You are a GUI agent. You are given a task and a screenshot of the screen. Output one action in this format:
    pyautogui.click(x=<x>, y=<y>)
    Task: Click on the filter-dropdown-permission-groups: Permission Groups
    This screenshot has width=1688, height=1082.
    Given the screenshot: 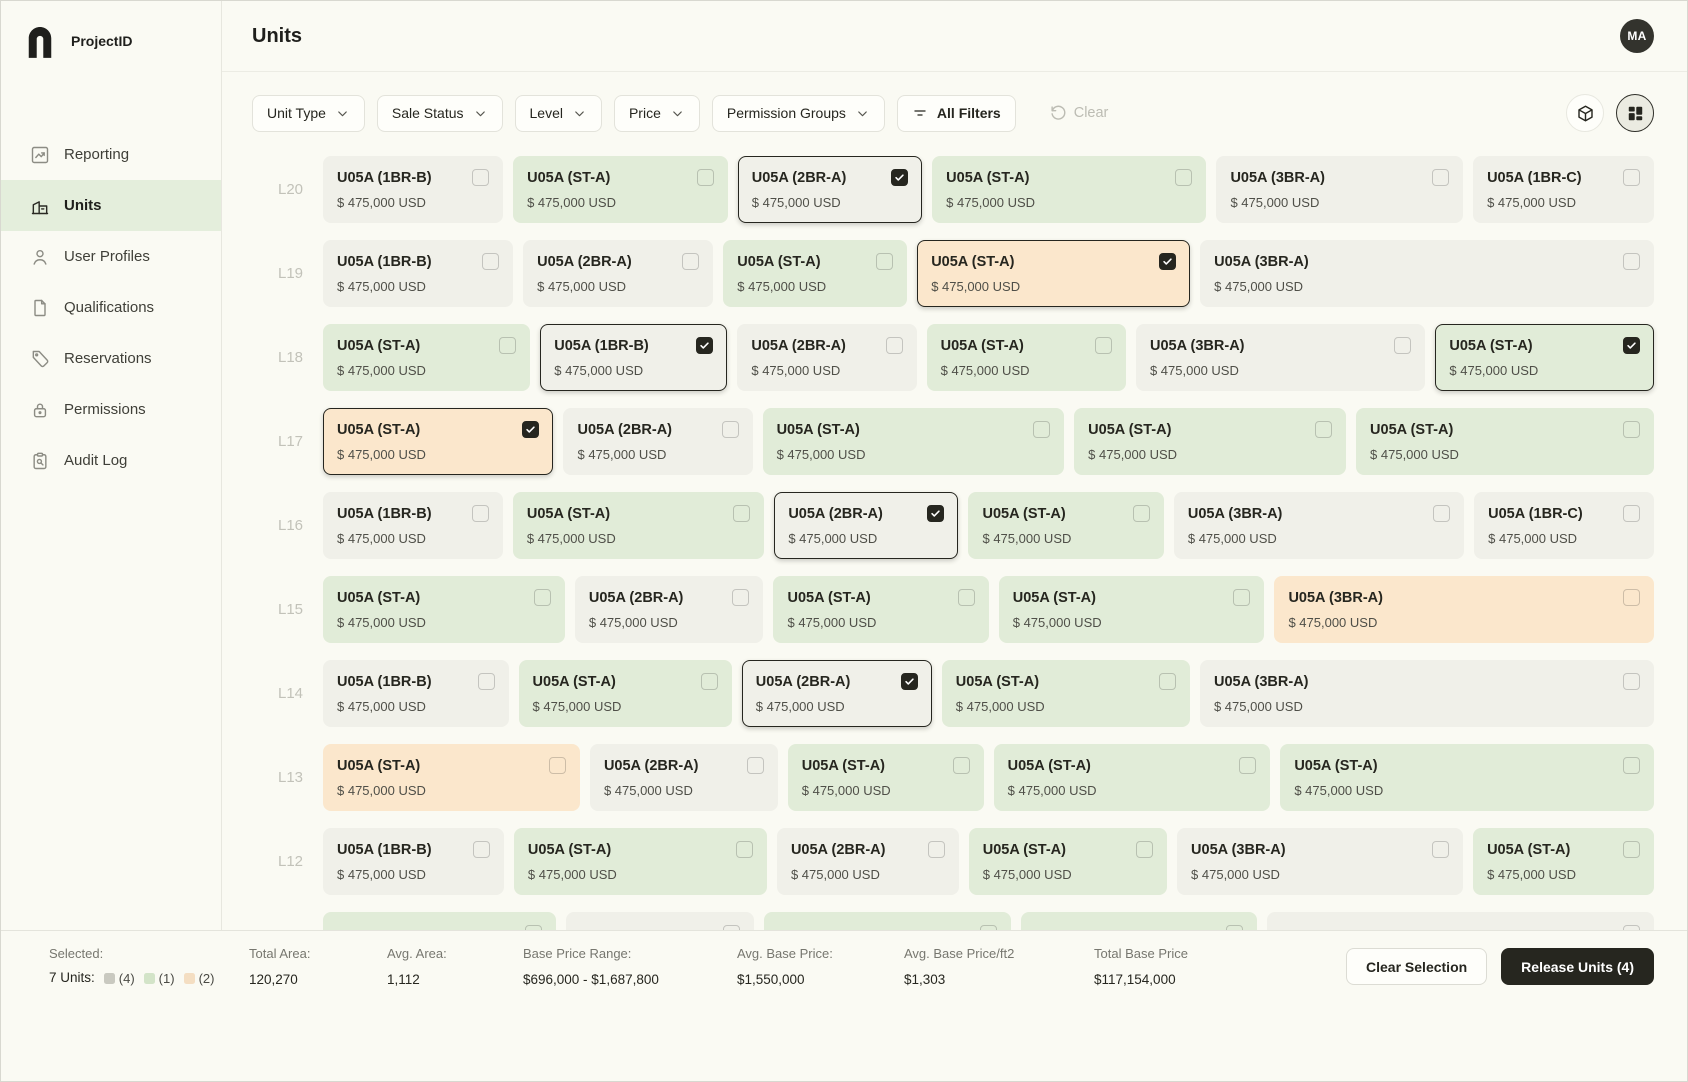 What is the action you would take?
    pyautogui.click(x=798, y=113)
    